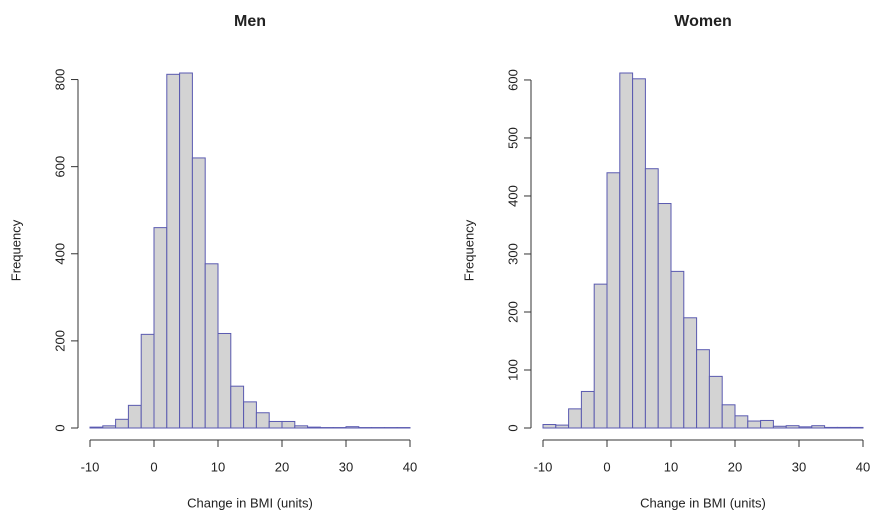 This screenshot has width=872, height=513. What do you see at coordinates (250, 21) in the screenshot?
I see `chart-title: Men` at bounding box center [250, 21].